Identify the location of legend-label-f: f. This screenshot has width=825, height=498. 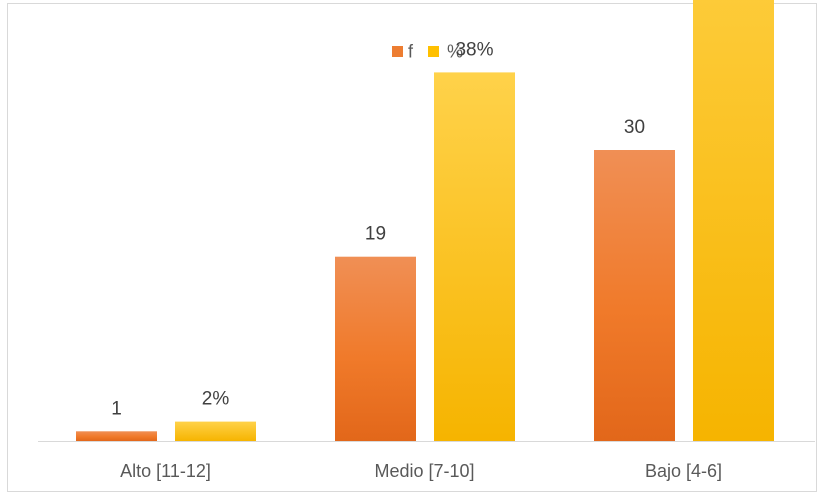
(411, 52).